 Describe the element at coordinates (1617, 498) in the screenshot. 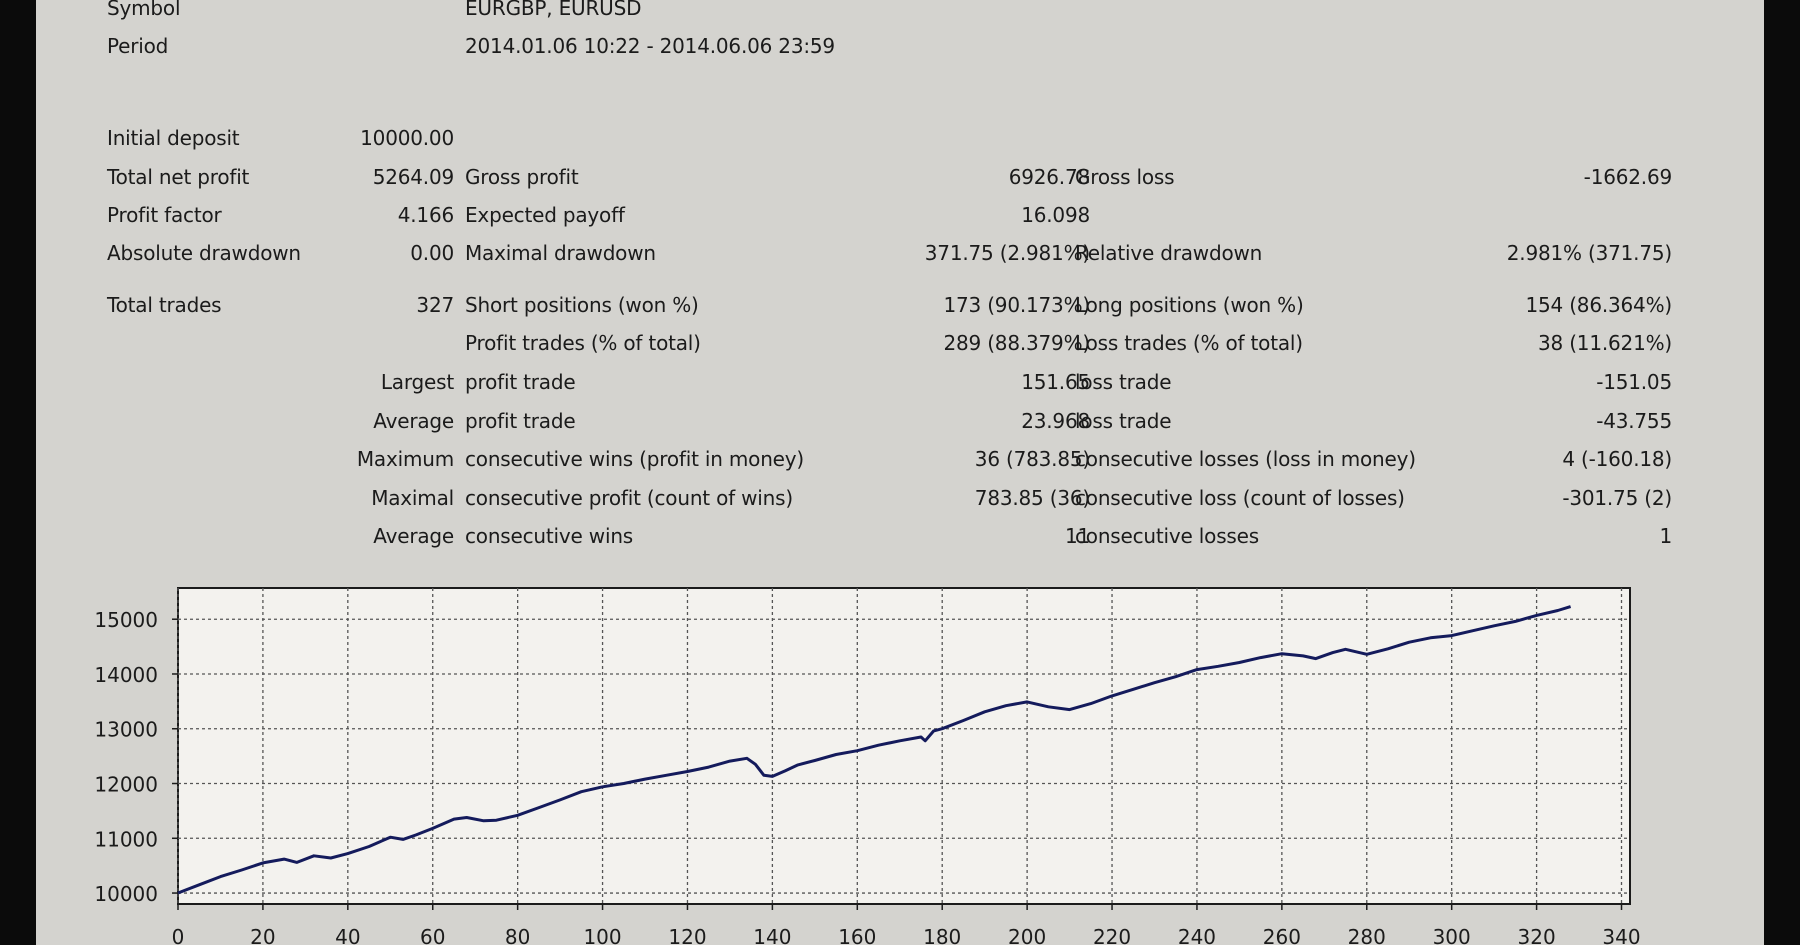

I see `maximal-consecutive-loss-value: -301.75 (2)` at that location.